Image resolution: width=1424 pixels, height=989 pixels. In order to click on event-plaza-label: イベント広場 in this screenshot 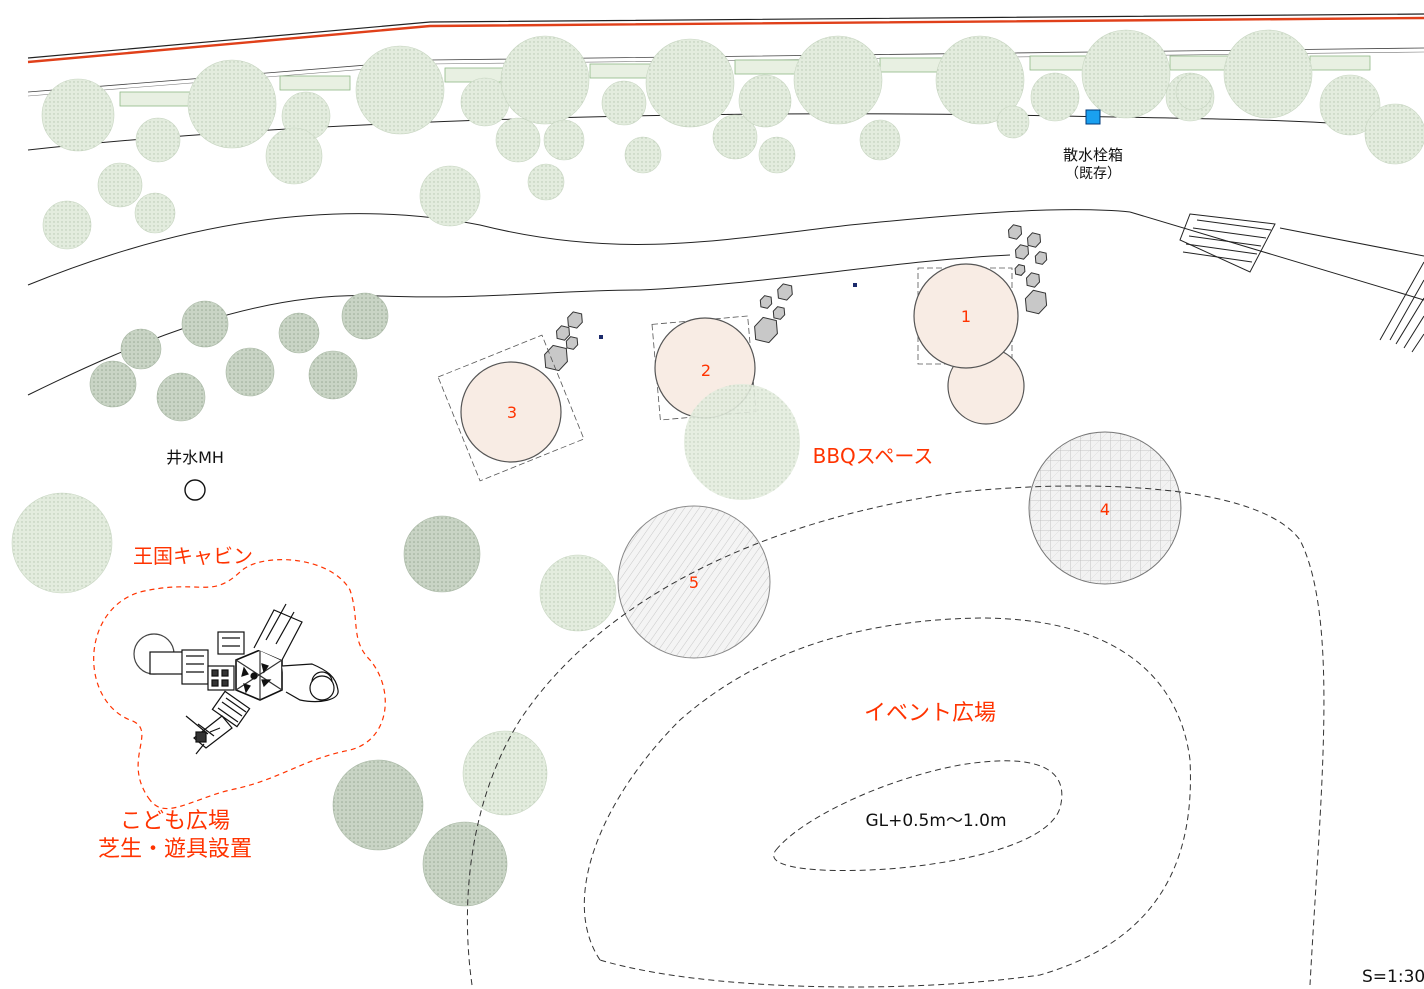, I will do `click(930, 713)`.